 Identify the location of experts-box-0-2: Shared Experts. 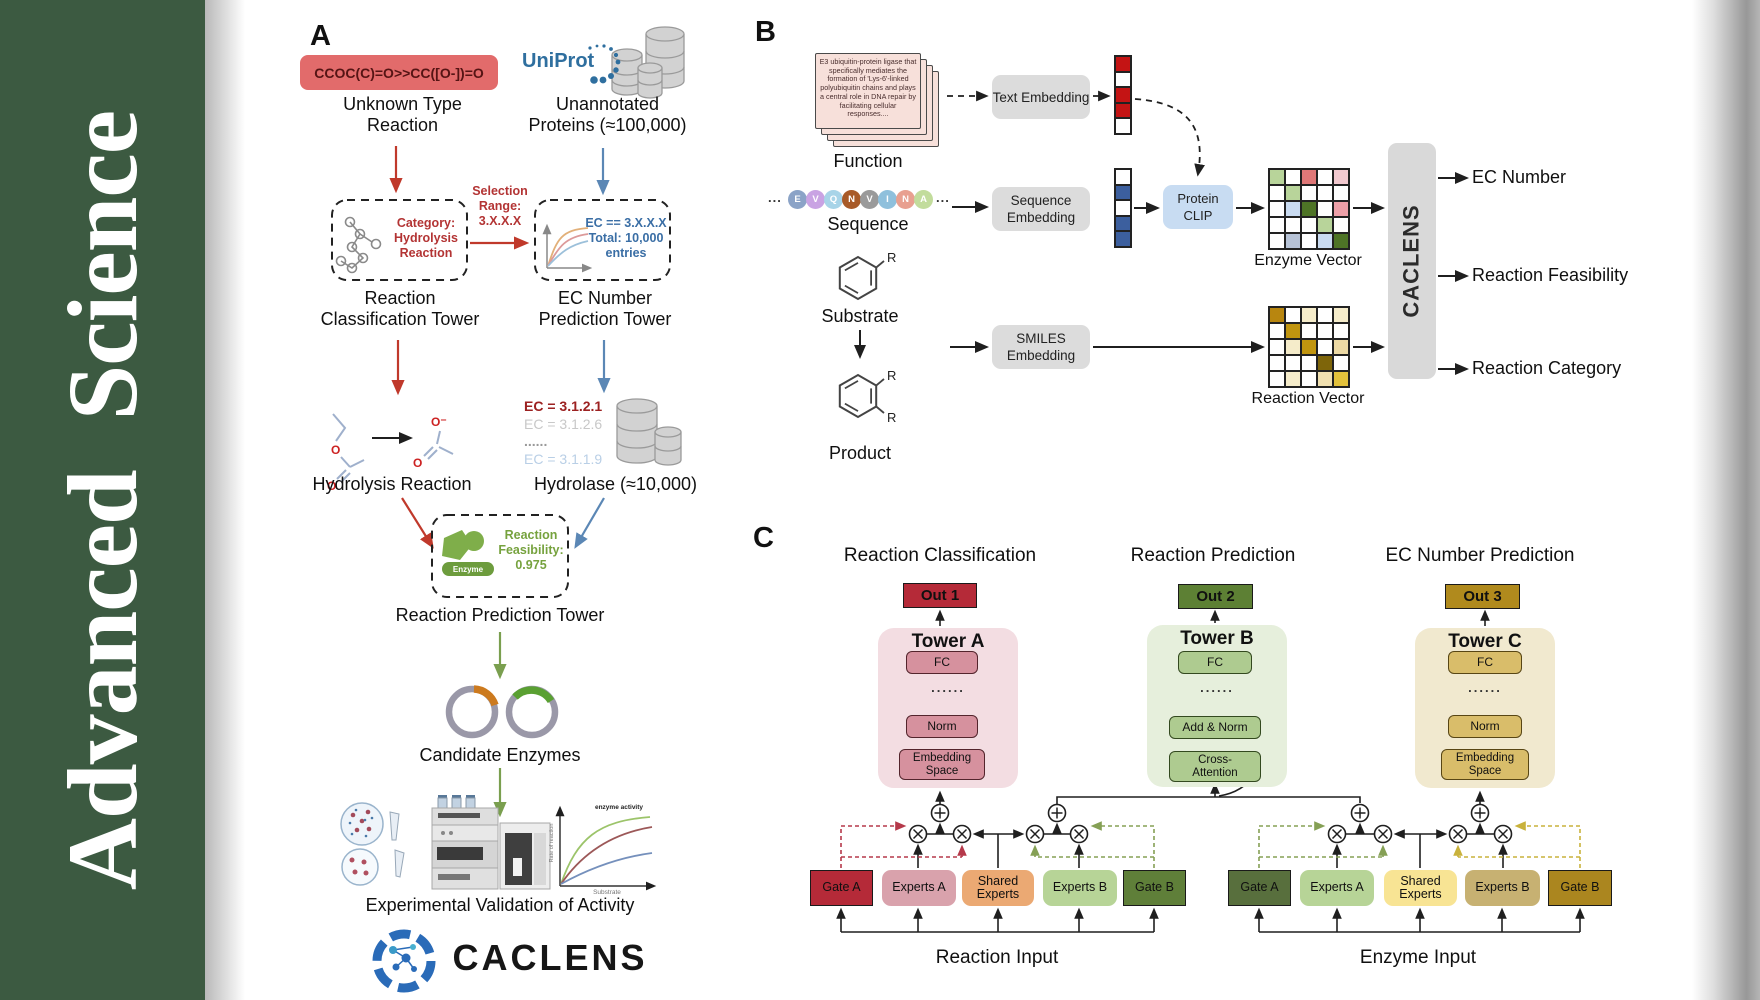
(998, 888).